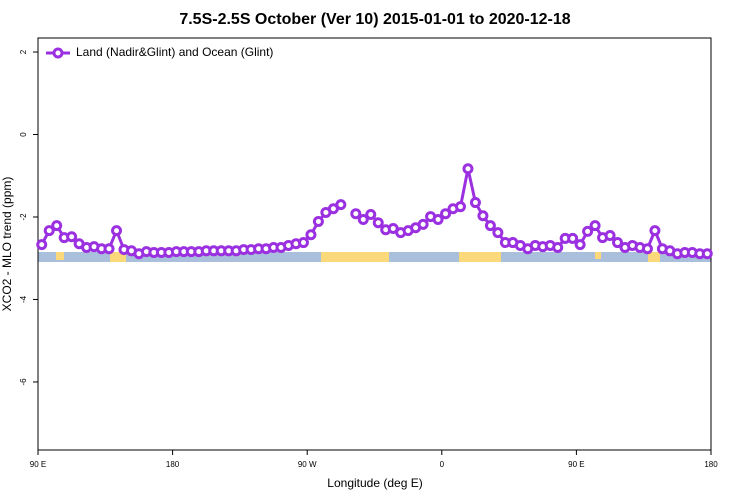 The image size is (750, 500). I want to click on y-tick-label: 0, so click(23, 134).